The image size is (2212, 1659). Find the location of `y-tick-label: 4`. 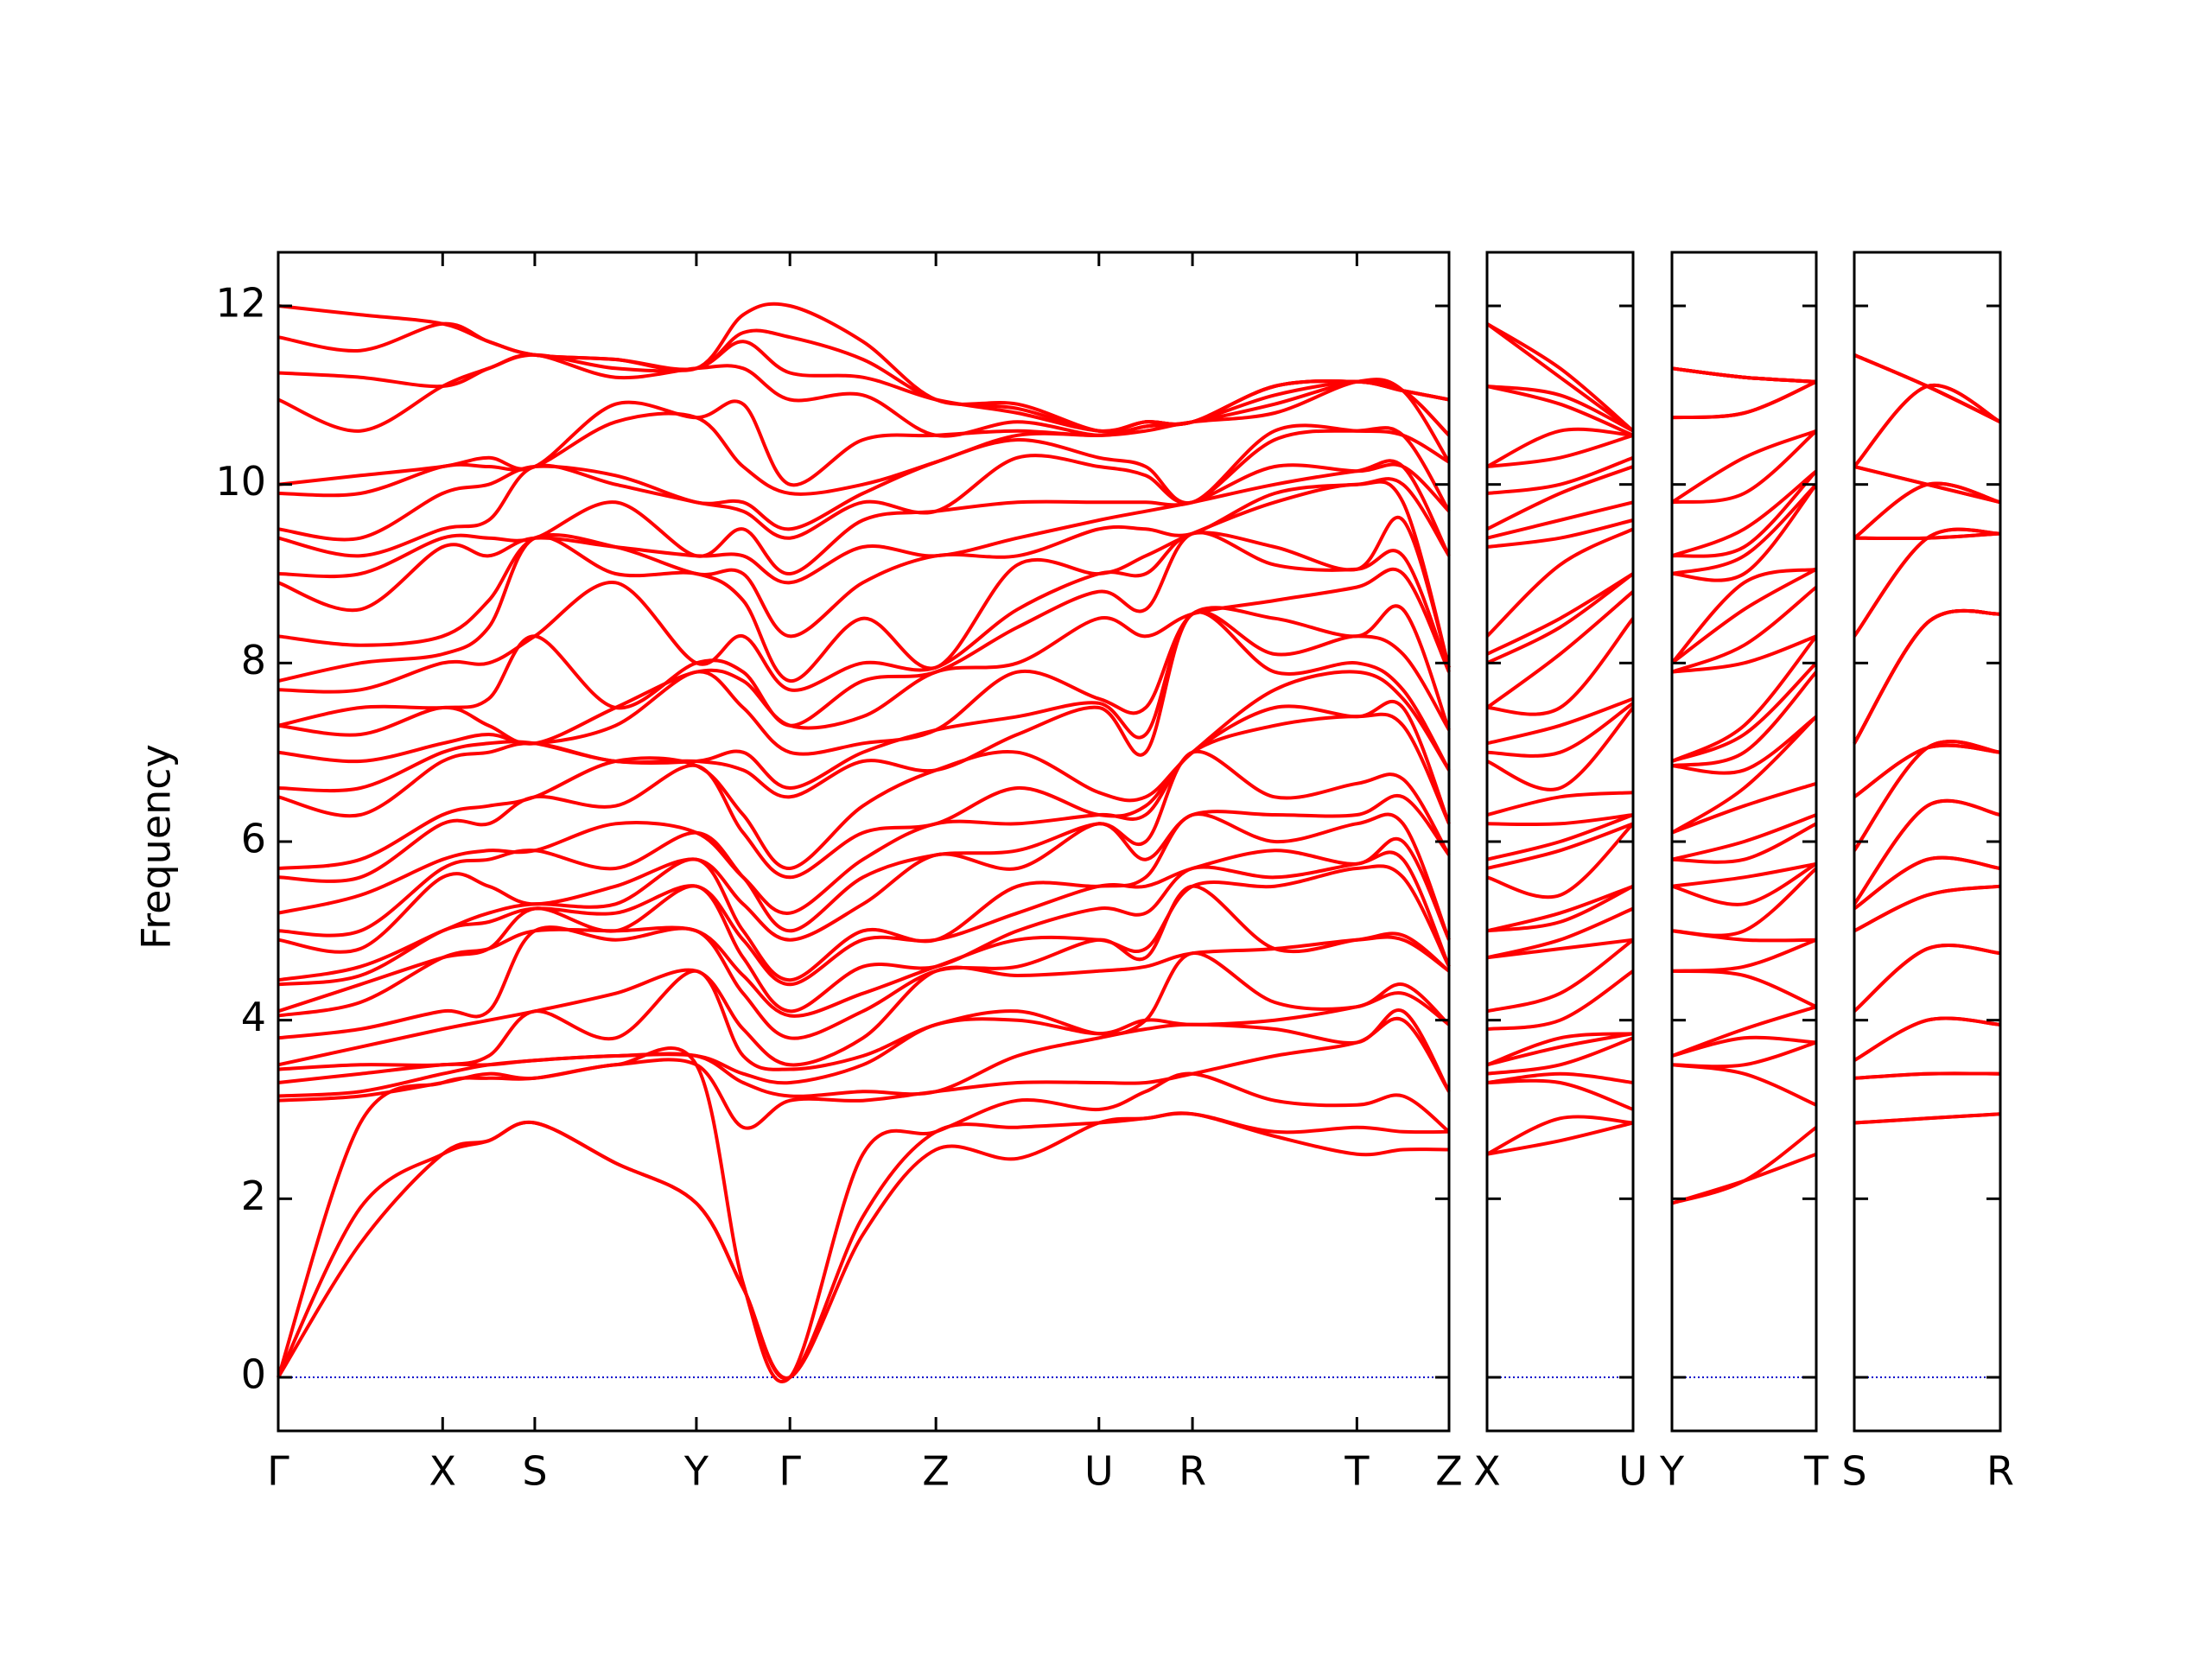

y-tick-label: 4 is located at coordinates (253, 1017).